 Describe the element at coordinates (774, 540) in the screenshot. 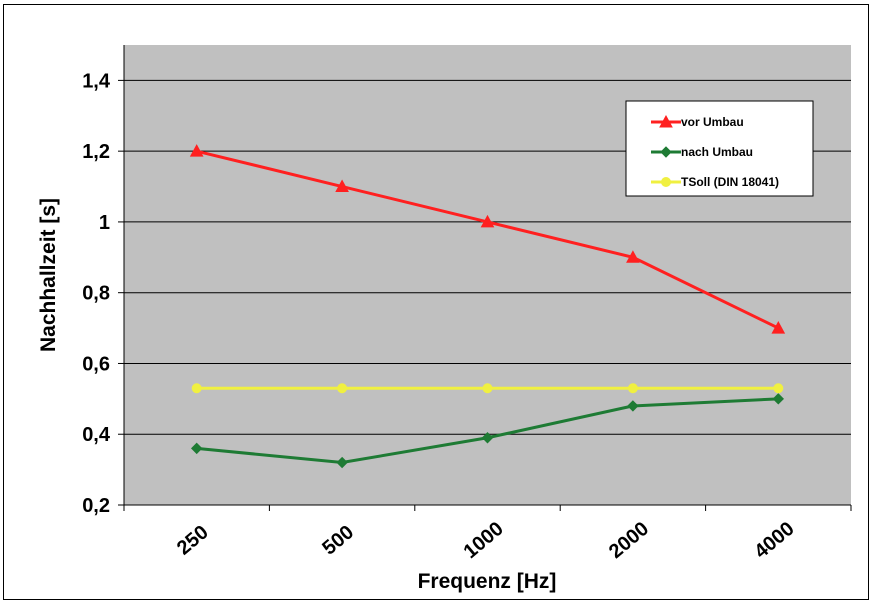

I see `x-tick-label: 4000` at that location.